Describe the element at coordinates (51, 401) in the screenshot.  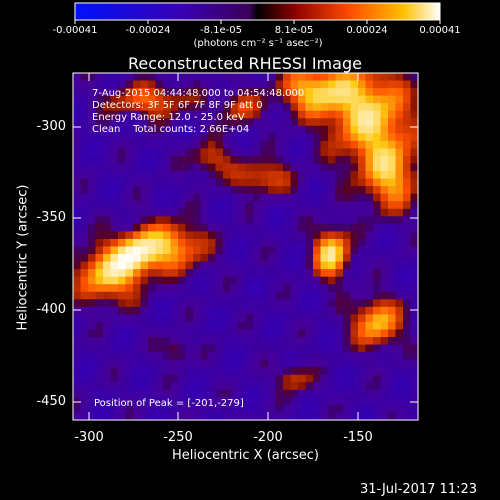
I see `y-tick-label: -450` at that location.